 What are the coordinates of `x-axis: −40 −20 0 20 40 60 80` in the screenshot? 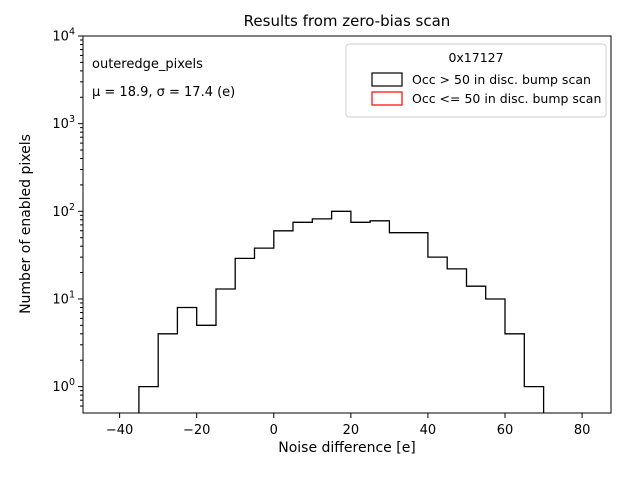 It's located at (348, 425).